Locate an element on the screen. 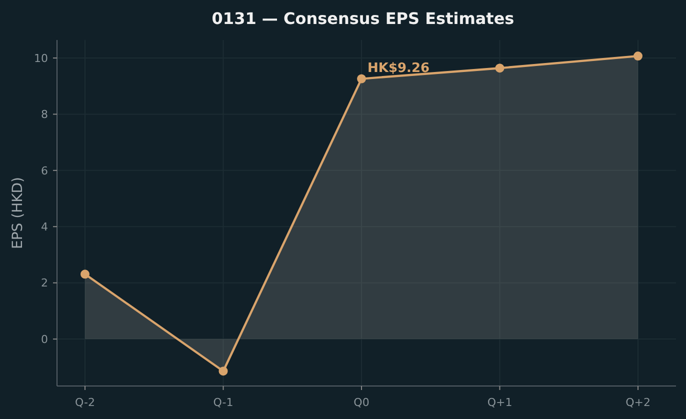 This screenshot has width=686, height=419. x-tick-label: Q0 is located at coordinates (362, 402).